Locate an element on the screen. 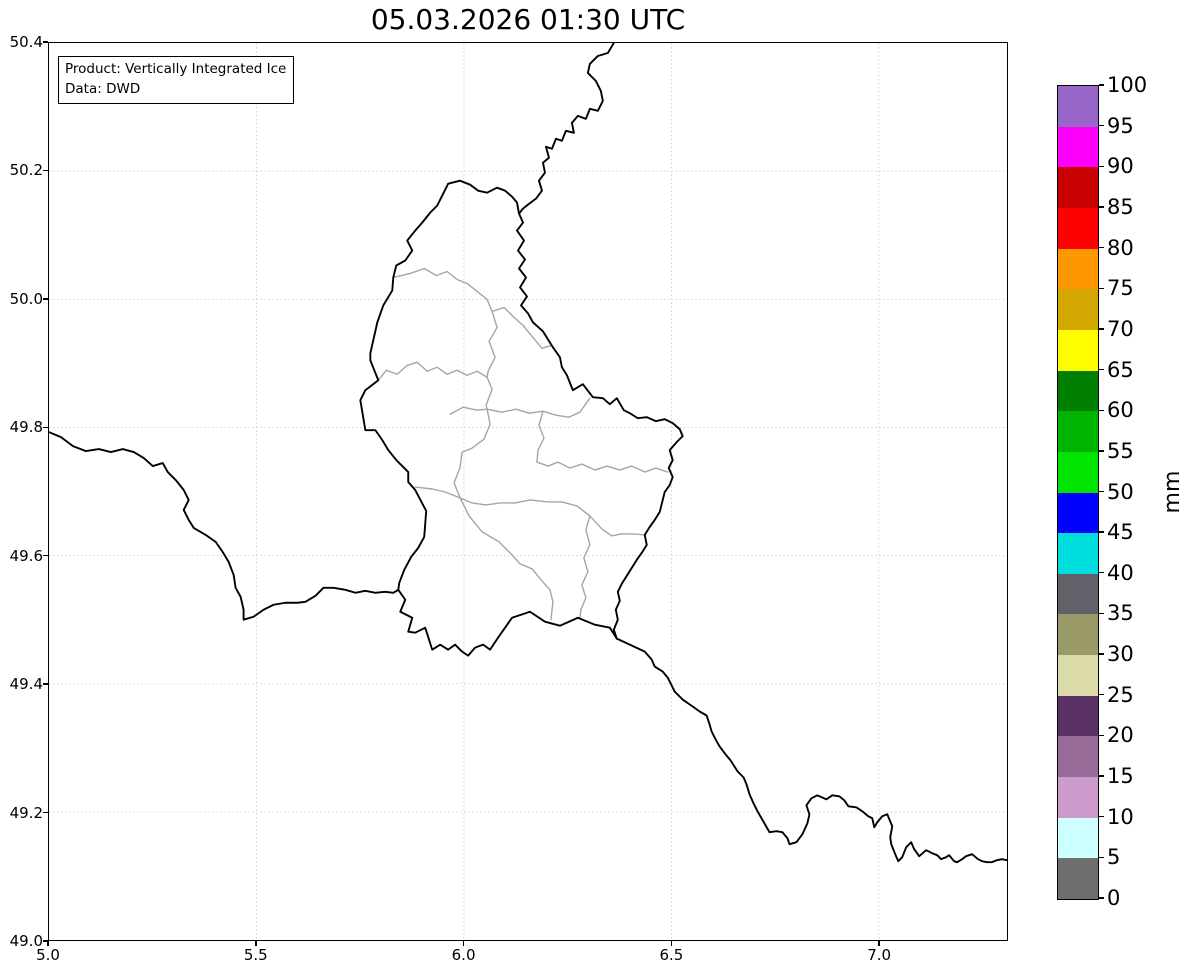 This screenshot has height=976, width=1193. y-tick-label: 50.4 is located at coordinates (26, 42).